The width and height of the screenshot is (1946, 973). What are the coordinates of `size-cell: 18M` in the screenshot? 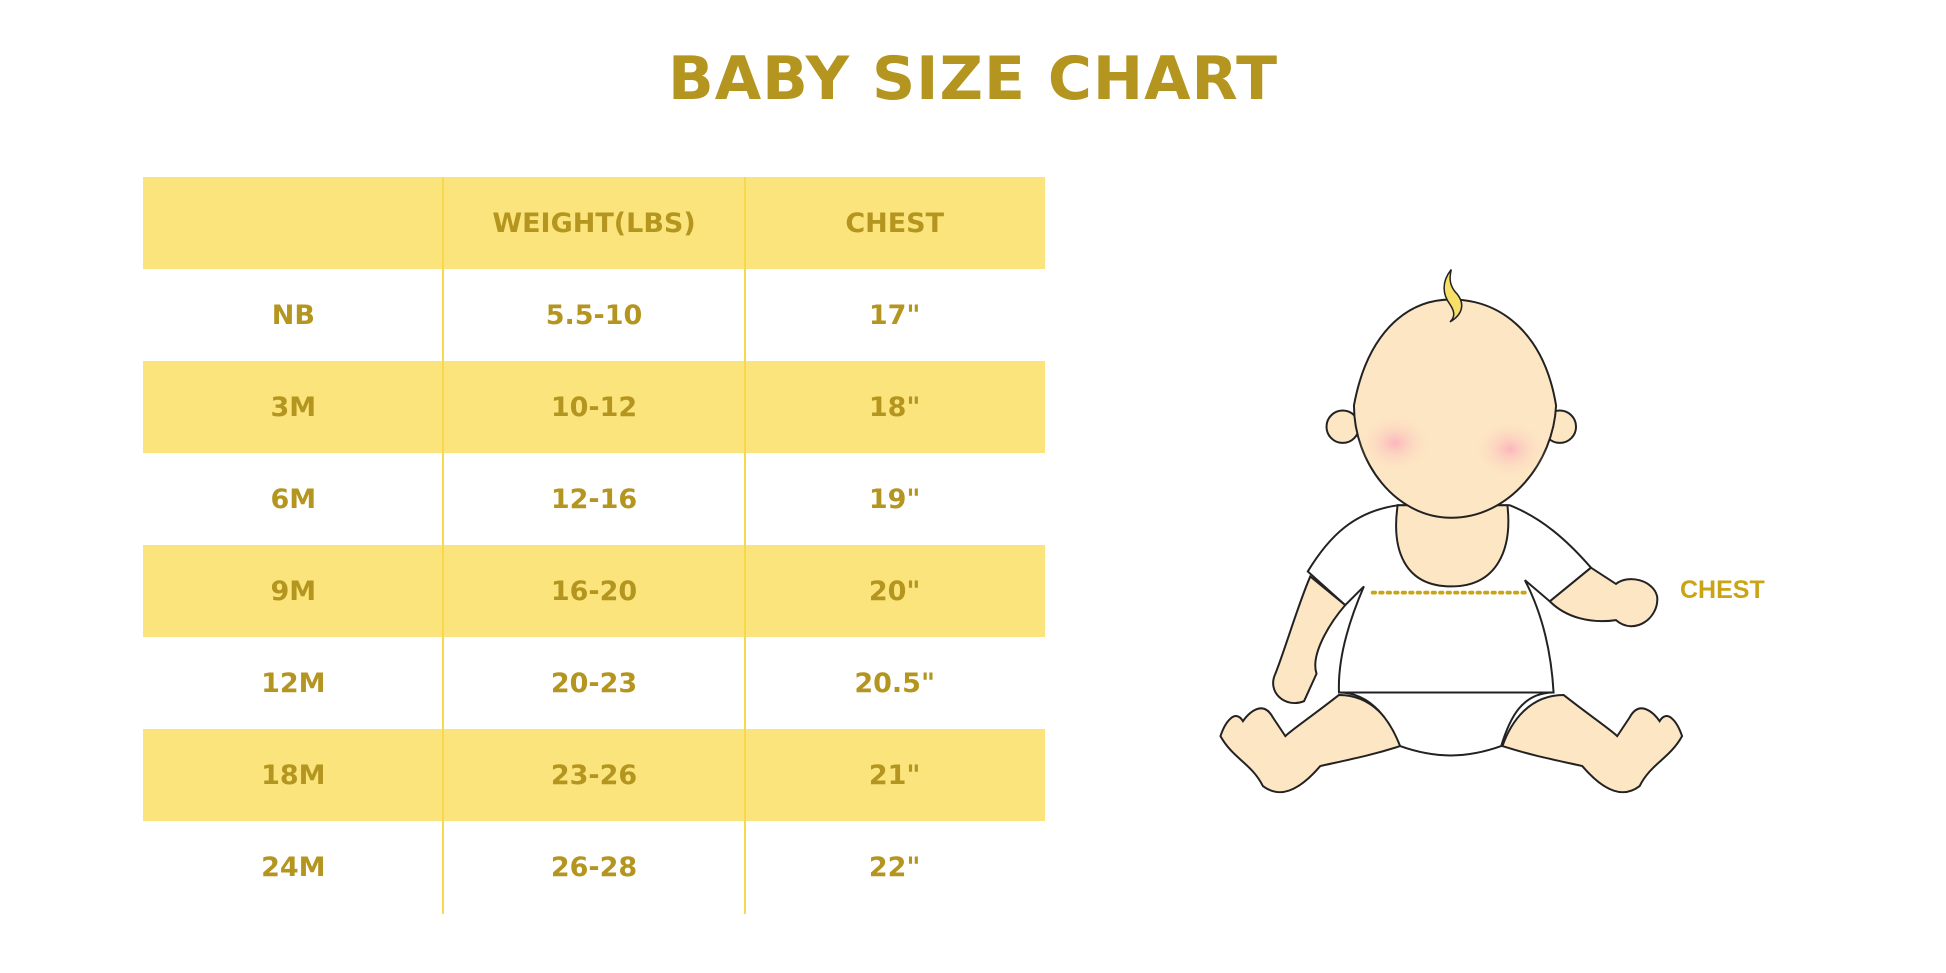 It's located at (293, 775).